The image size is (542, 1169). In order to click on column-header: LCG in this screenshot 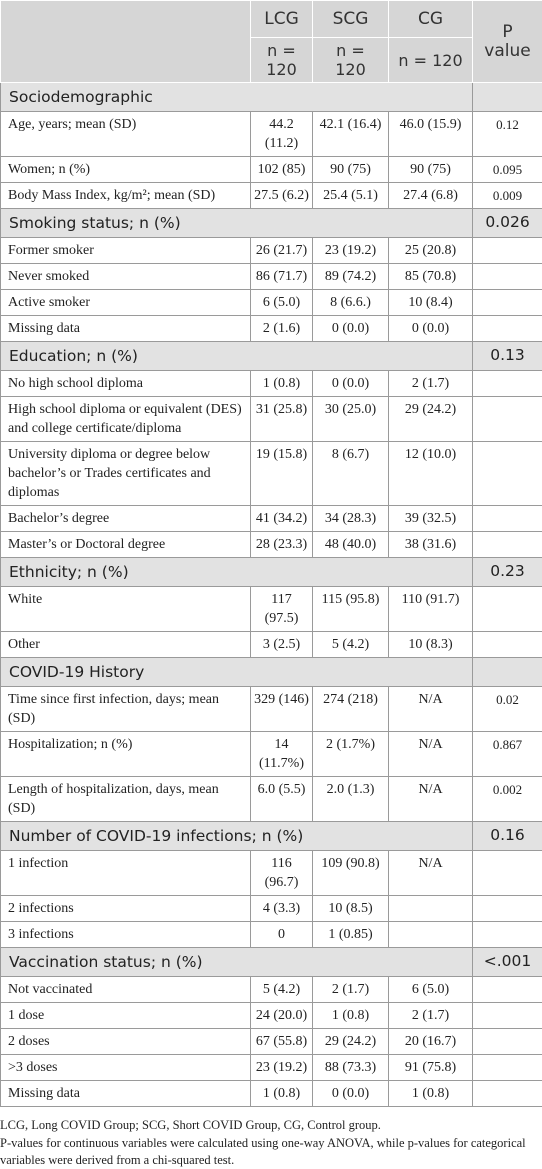, I will do `click(282, 19)`.